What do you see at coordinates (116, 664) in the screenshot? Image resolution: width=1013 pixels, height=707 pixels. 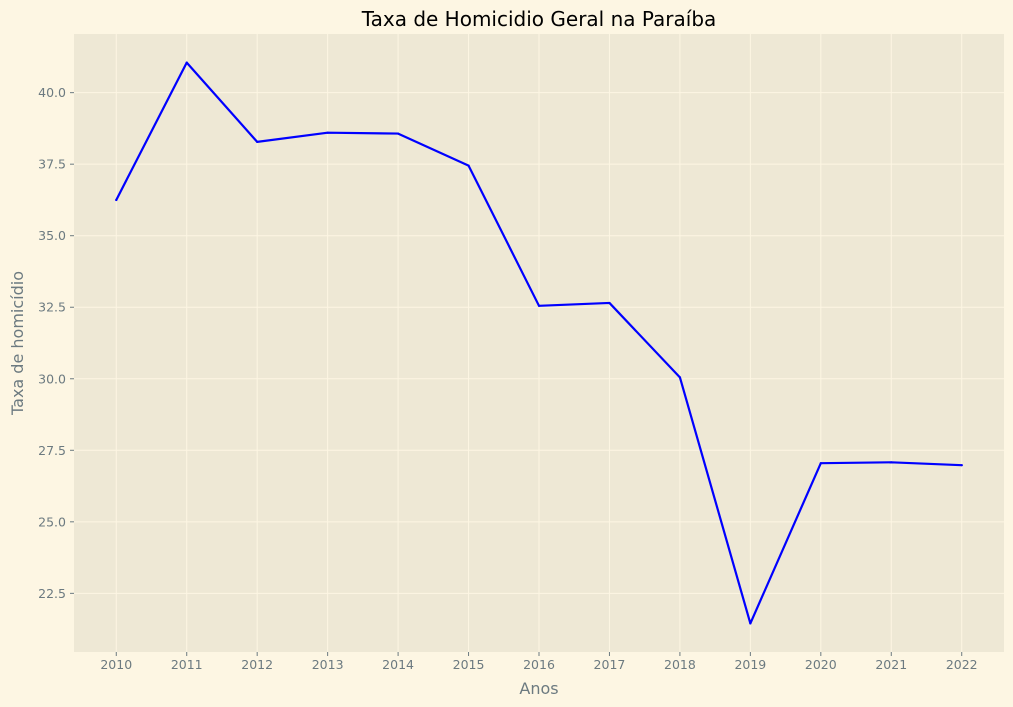 I see `x-tick-label: 2010` at bounding box center [116, 664].